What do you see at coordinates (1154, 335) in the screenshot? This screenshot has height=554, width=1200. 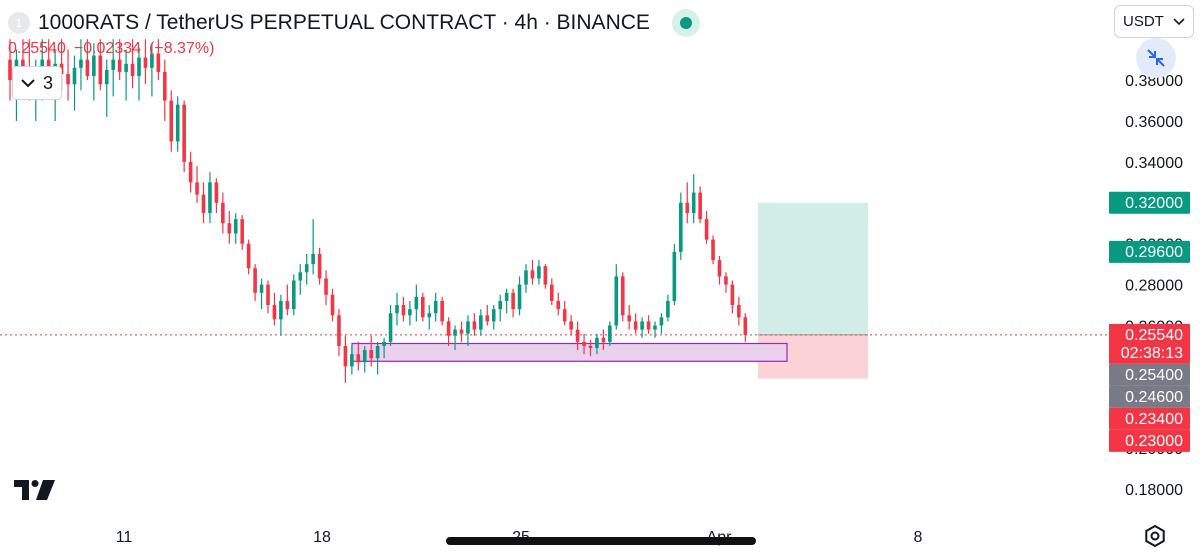 I see `price-label: 0.25540` at bounding box center [1154, 335].